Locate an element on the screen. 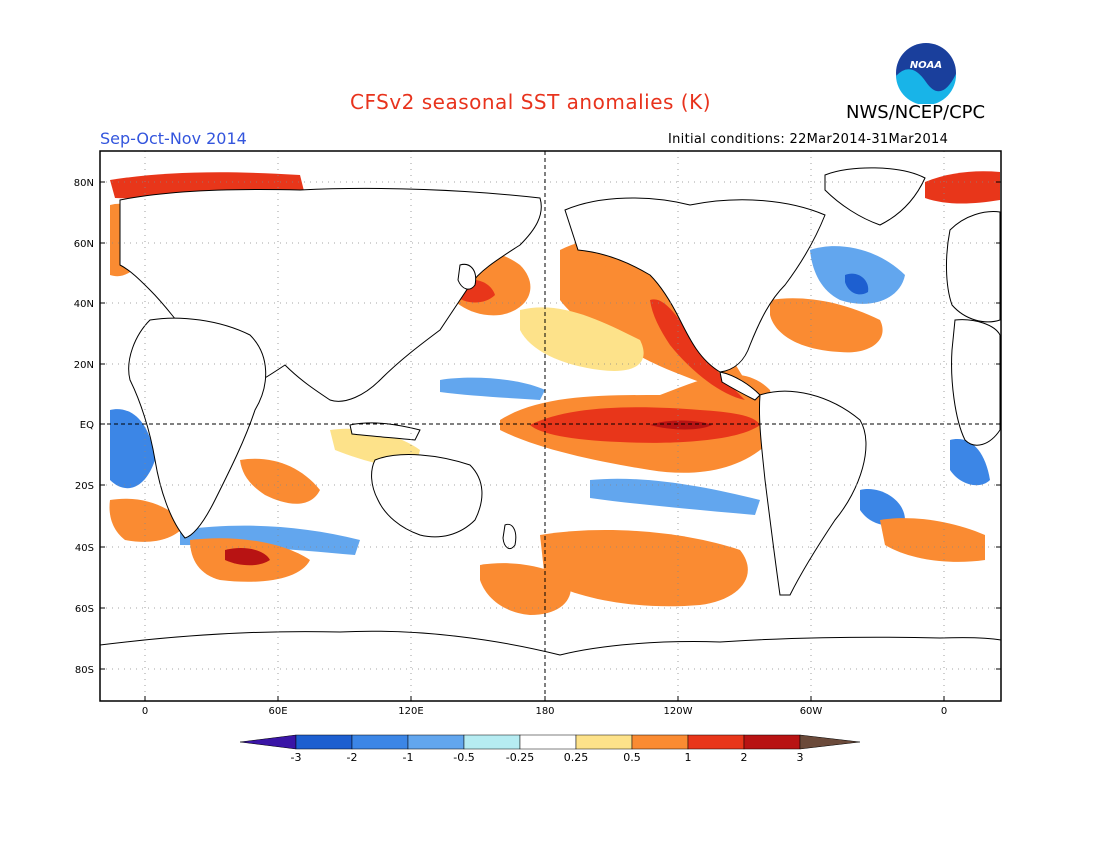  noaa-logo-text: NOAA is located at coordinates (926, 65).